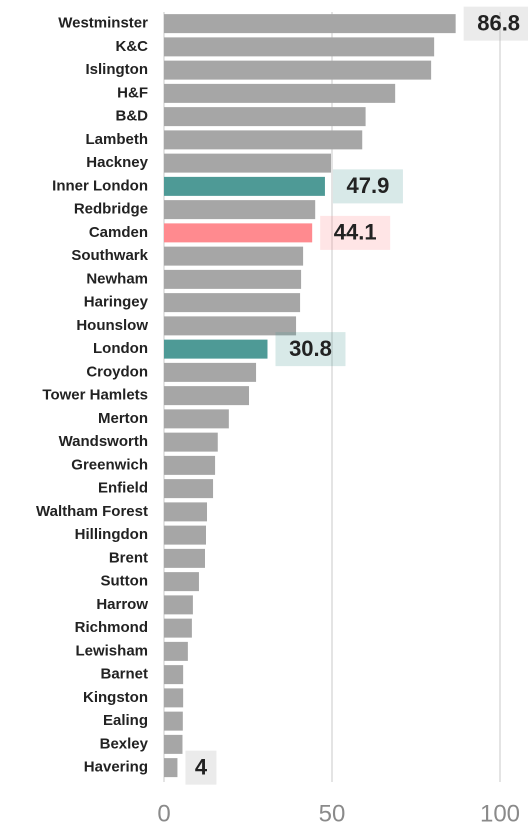  What do you see at coordinates (124, 581) in the screenshot?
I see `y-tick-label: Sutton` at bounding box center [124, 581].